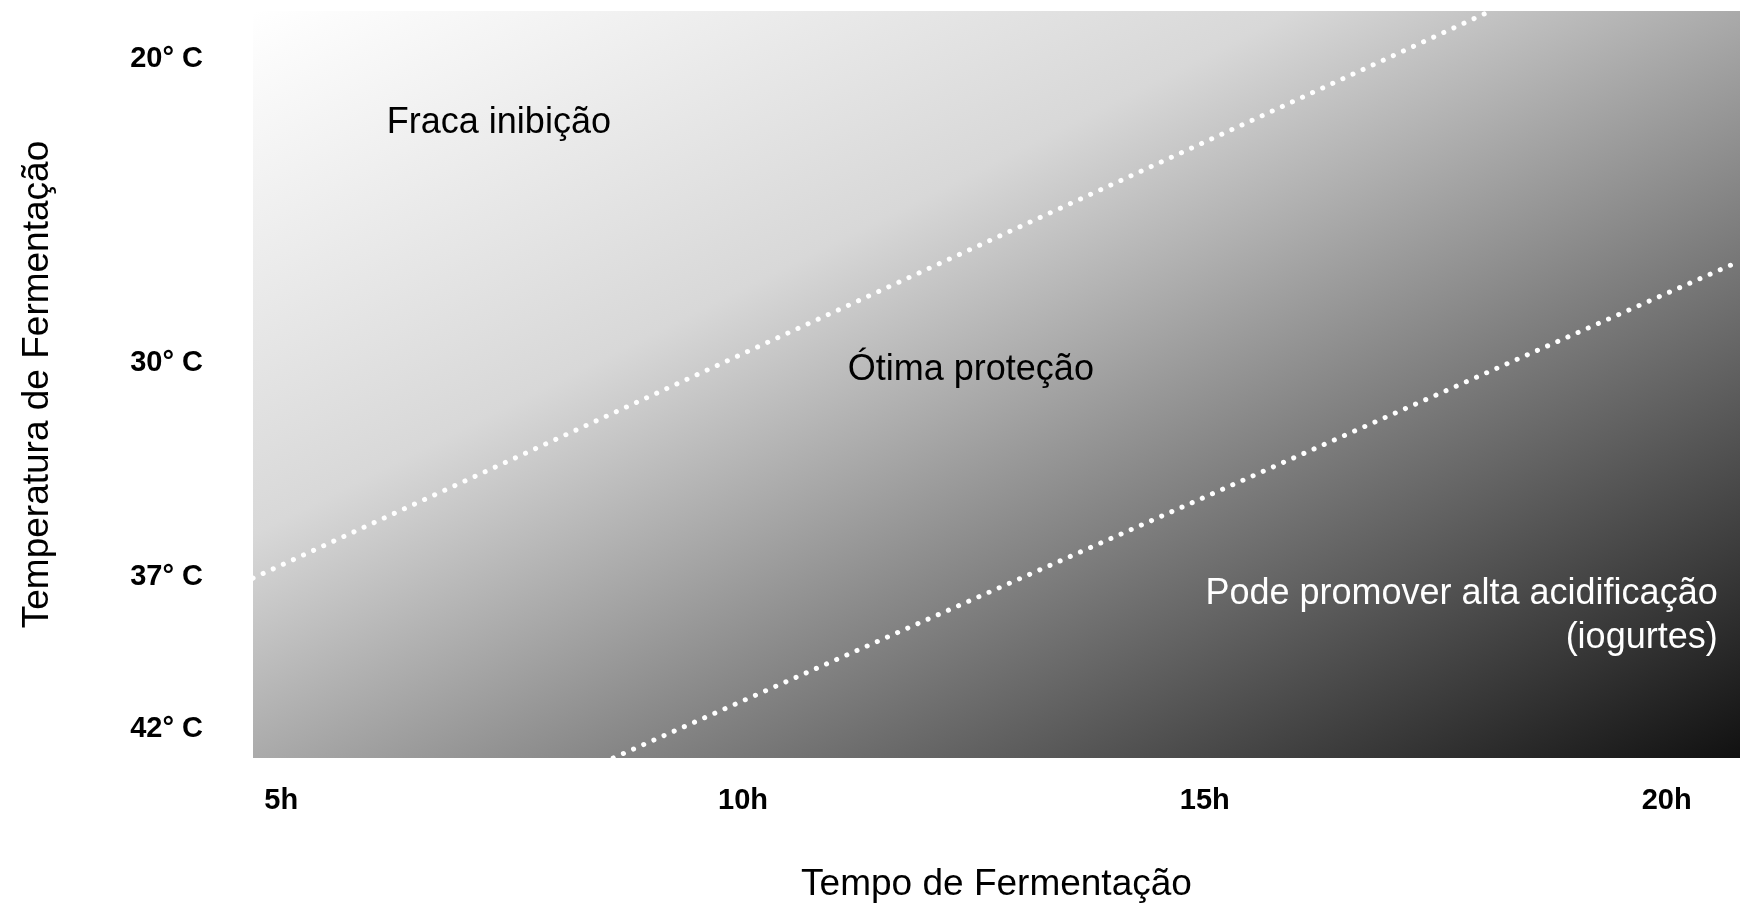 The width and height of the screenshot is (1740, 907). Describe the element at coordinates (996, 882) in the screenshot. I see `x-axis-title: Tempo de Fermentação` at that location.